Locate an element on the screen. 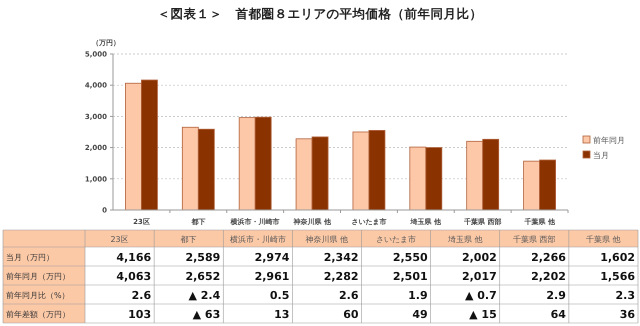 The width and height of the screenshot is (640, 326). text: 2,961 is located at coordinates (272, 276).